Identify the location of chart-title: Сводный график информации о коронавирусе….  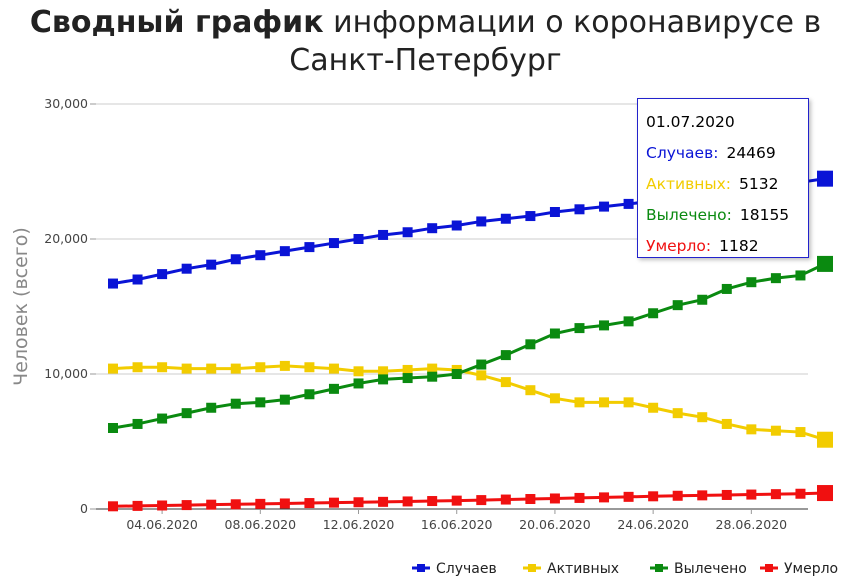
(425, 42).